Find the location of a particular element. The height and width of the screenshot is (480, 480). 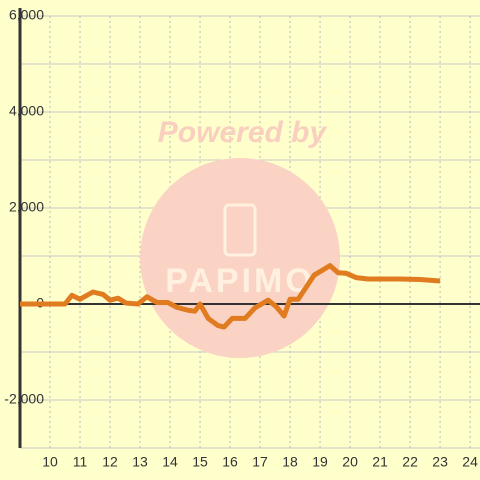

x-tick-label: 22 is located at coordinates (410, 462).